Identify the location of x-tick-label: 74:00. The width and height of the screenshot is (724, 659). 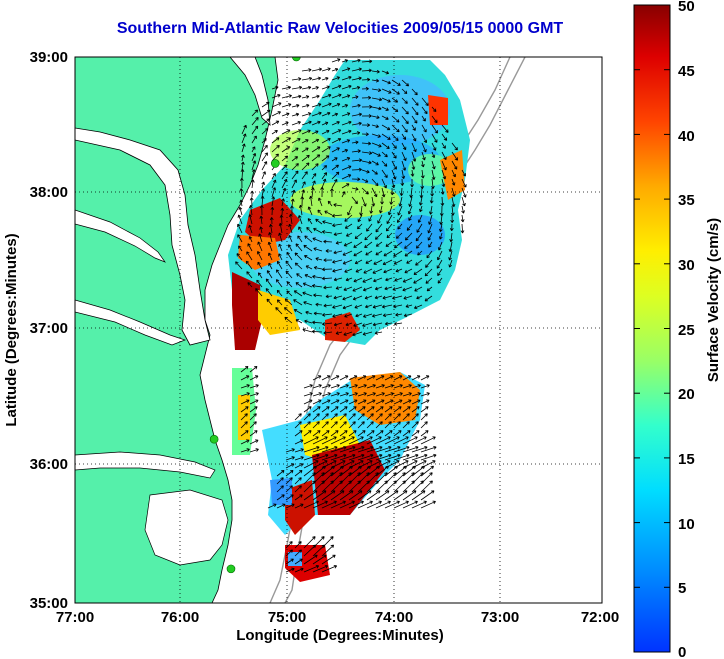
(394, 617).